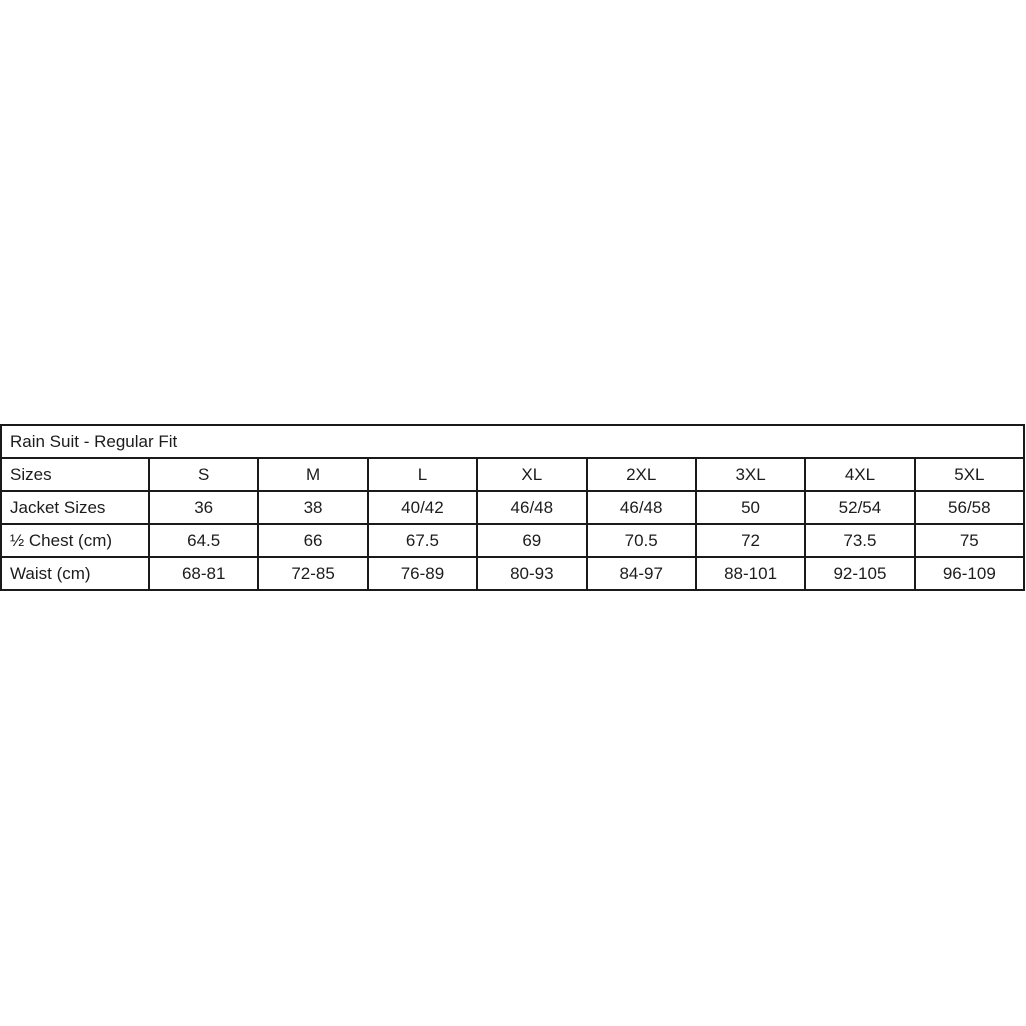  I want to click on table-cell: 72-85, so click(313, 573).